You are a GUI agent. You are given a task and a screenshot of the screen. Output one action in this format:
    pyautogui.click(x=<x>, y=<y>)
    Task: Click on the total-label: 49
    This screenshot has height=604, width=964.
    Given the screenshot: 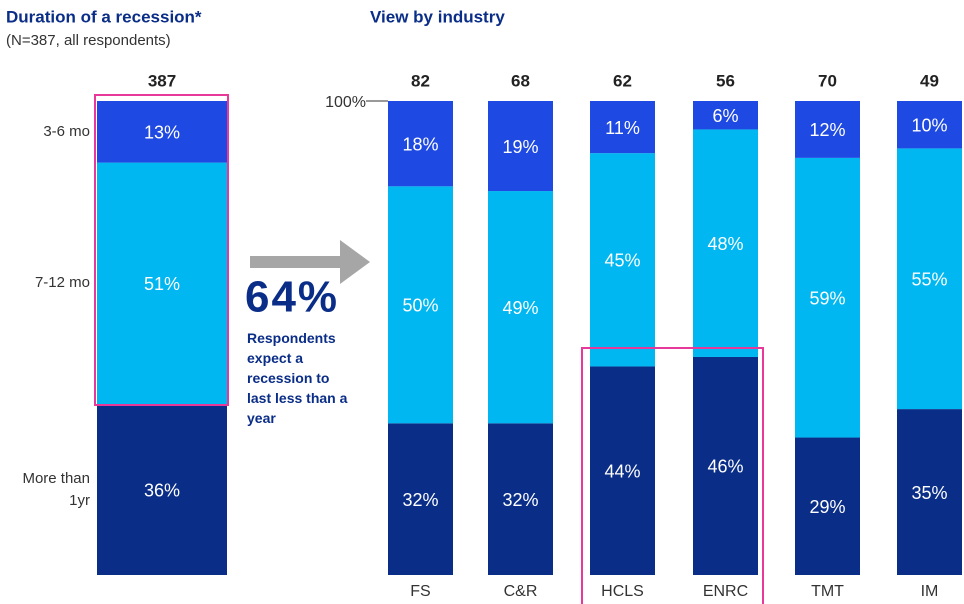 What is the action you would take?
    pyautogui.click(x=929, y=80)
    